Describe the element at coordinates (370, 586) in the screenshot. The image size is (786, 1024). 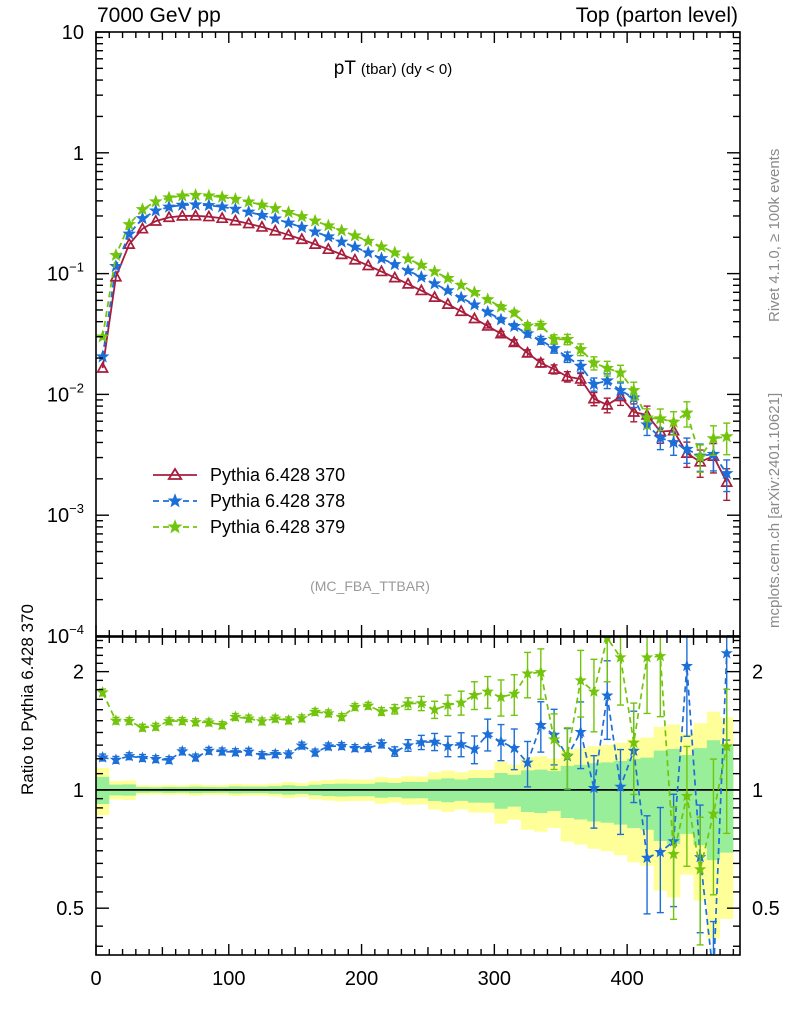
I see `analysis-watermark: (MC_FBA_TTBAR)` at that location.